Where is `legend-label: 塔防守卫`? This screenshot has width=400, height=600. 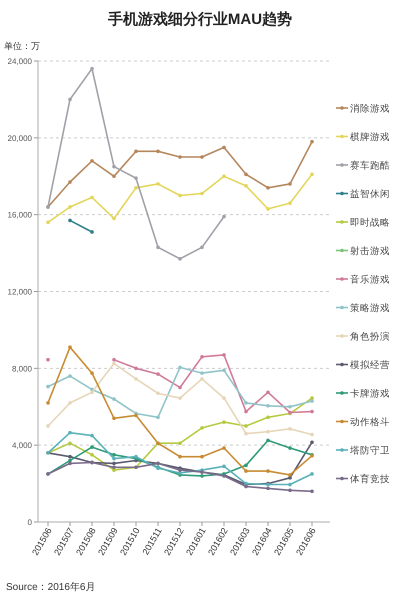 legend-label: 塔防守卫 is located at coordinates (369, 450).